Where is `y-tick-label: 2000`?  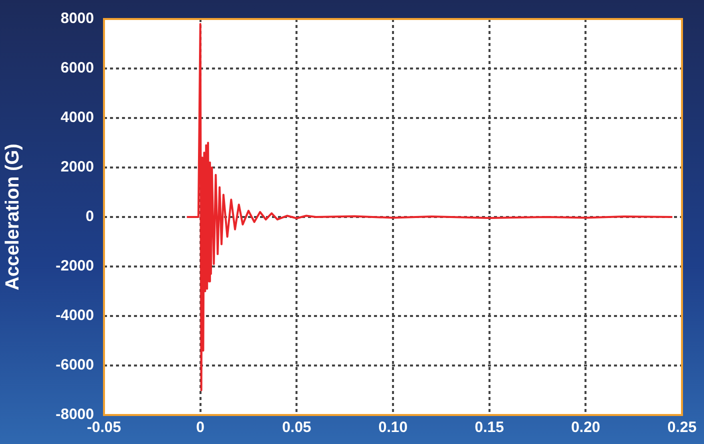 y-tick-label: 2000 is located at coordinates (77, 167).